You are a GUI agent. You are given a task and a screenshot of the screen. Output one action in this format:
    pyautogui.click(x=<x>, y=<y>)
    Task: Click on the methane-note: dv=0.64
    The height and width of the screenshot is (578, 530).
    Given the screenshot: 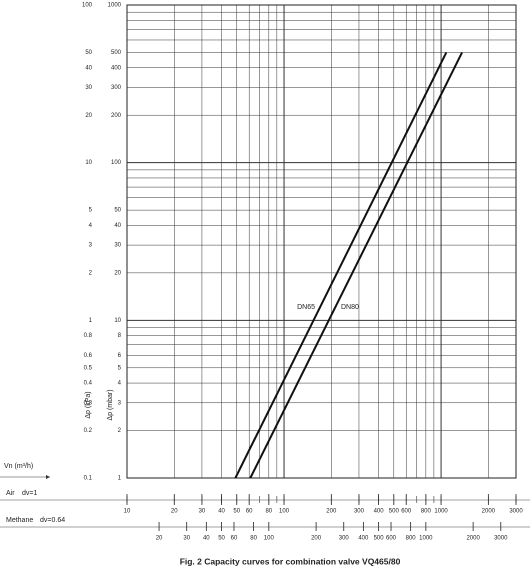 What is the action you would take?
    pyautogui.click(x=52, y=520)
    